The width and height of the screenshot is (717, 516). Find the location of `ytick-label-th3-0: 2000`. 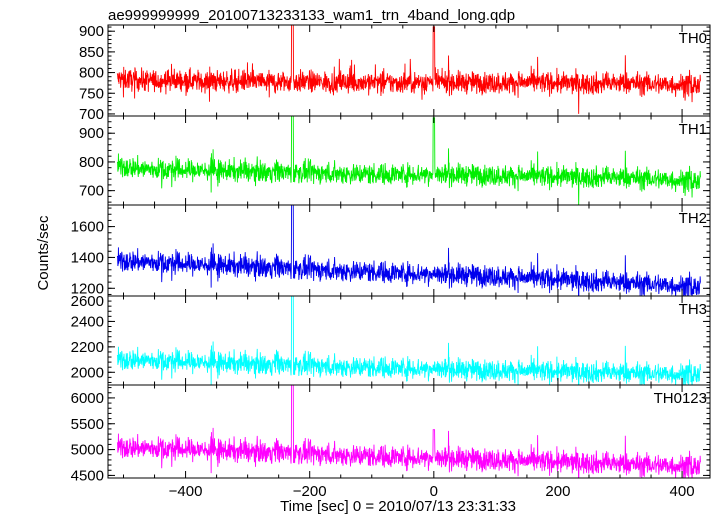

ytick-label-th3-0: 2000 is located at coordinates (87, 372).